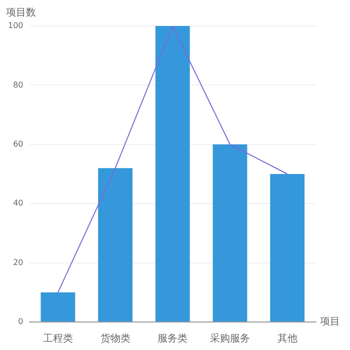 Image resolution: width=350 pixels, height=350 pixels. Describe the element at coordinates (18, 143) in the screenshot. I see `y-tick-label: 60` at that location.